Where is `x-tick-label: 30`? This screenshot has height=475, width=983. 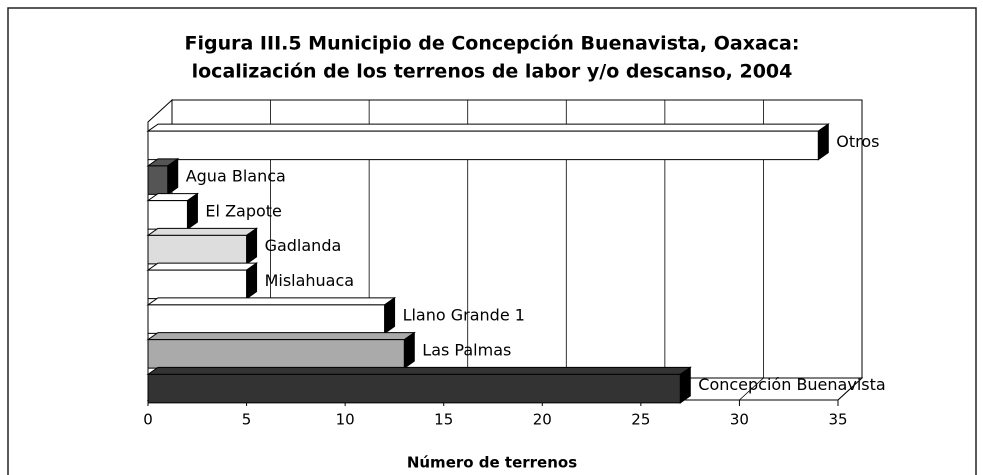
x-tick-label: 30 is located at coordinates (739, 420).